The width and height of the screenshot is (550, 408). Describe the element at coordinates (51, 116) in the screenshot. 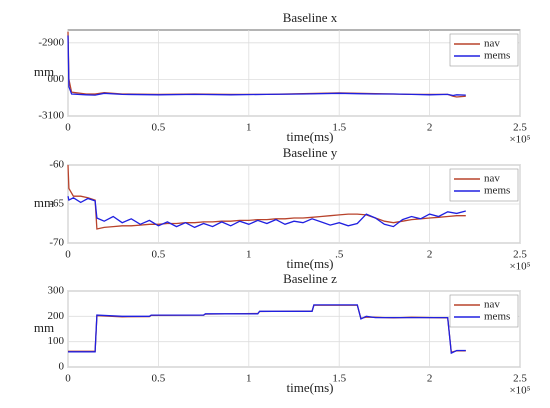

I see `y-tick-label: -3100` at that location.